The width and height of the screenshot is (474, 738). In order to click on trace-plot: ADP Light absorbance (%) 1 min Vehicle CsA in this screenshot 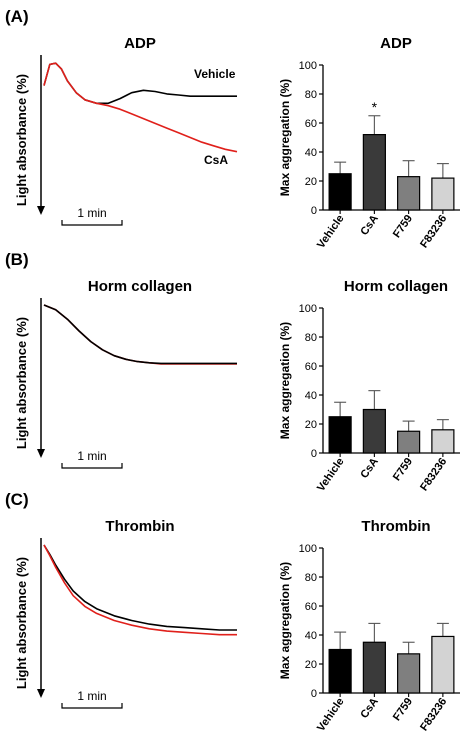, I will do `click(126, 130)`.